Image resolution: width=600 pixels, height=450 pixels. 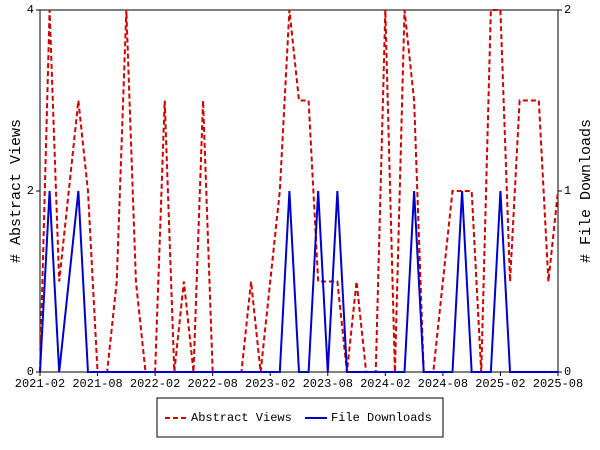 What do you see at coordinates (270, 384) in the screenshot?
I see `x-tick-label: 2023-02` at bounding box center [270, 384].